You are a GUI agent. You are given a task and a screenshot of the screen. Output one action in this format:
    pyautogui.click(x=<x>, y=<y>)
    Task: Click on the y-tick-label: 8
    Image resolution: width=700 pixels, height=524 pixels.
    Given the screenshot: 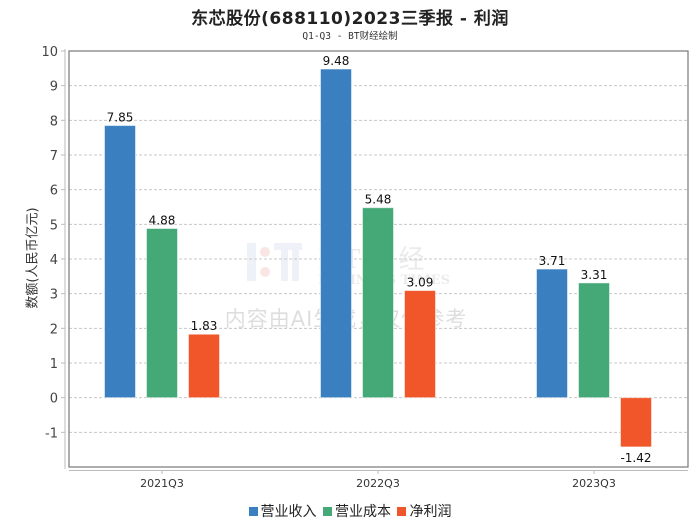 What is the action you would take?
    pyautogui.click(x=54, y=121)
    